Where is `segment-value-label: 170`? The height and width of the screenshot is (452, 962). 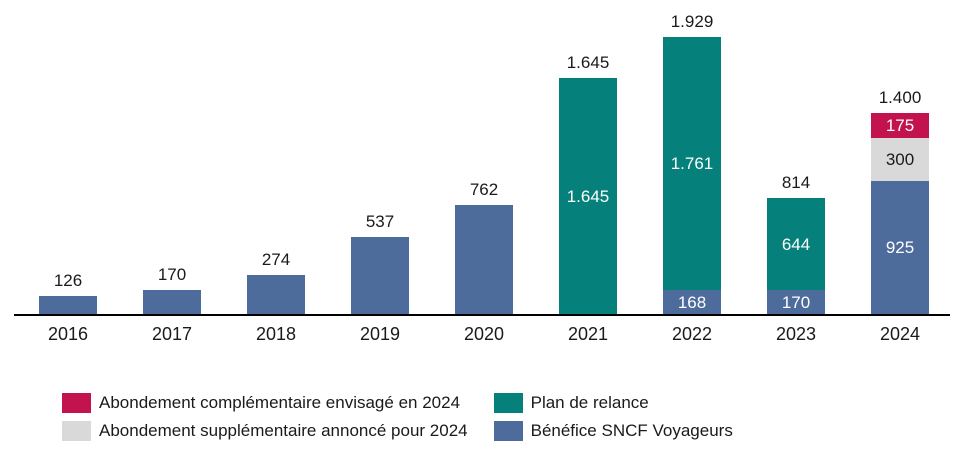 segment-value-label: 170 is located at coordinates (796, 302).